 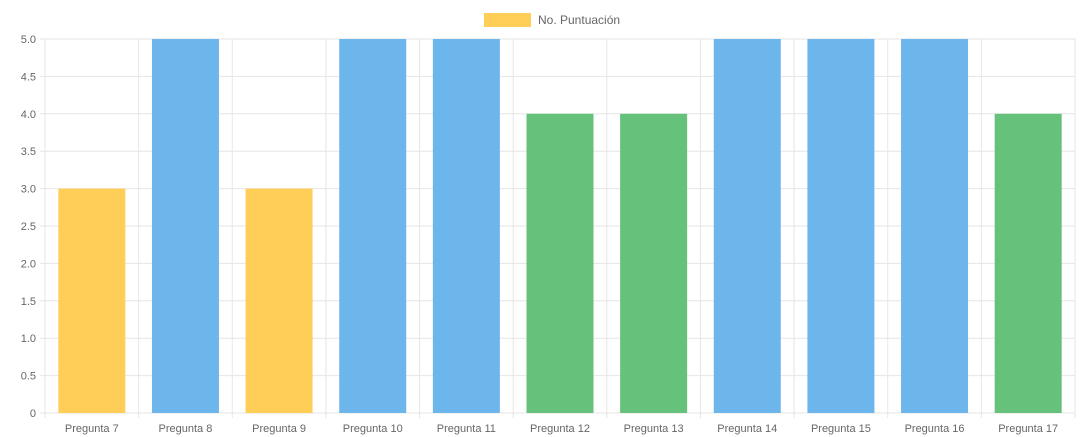 What do you see at coordinates (507, 20) in the screenshot?
I see `legend-swatch` at bounding box center [507, 20].